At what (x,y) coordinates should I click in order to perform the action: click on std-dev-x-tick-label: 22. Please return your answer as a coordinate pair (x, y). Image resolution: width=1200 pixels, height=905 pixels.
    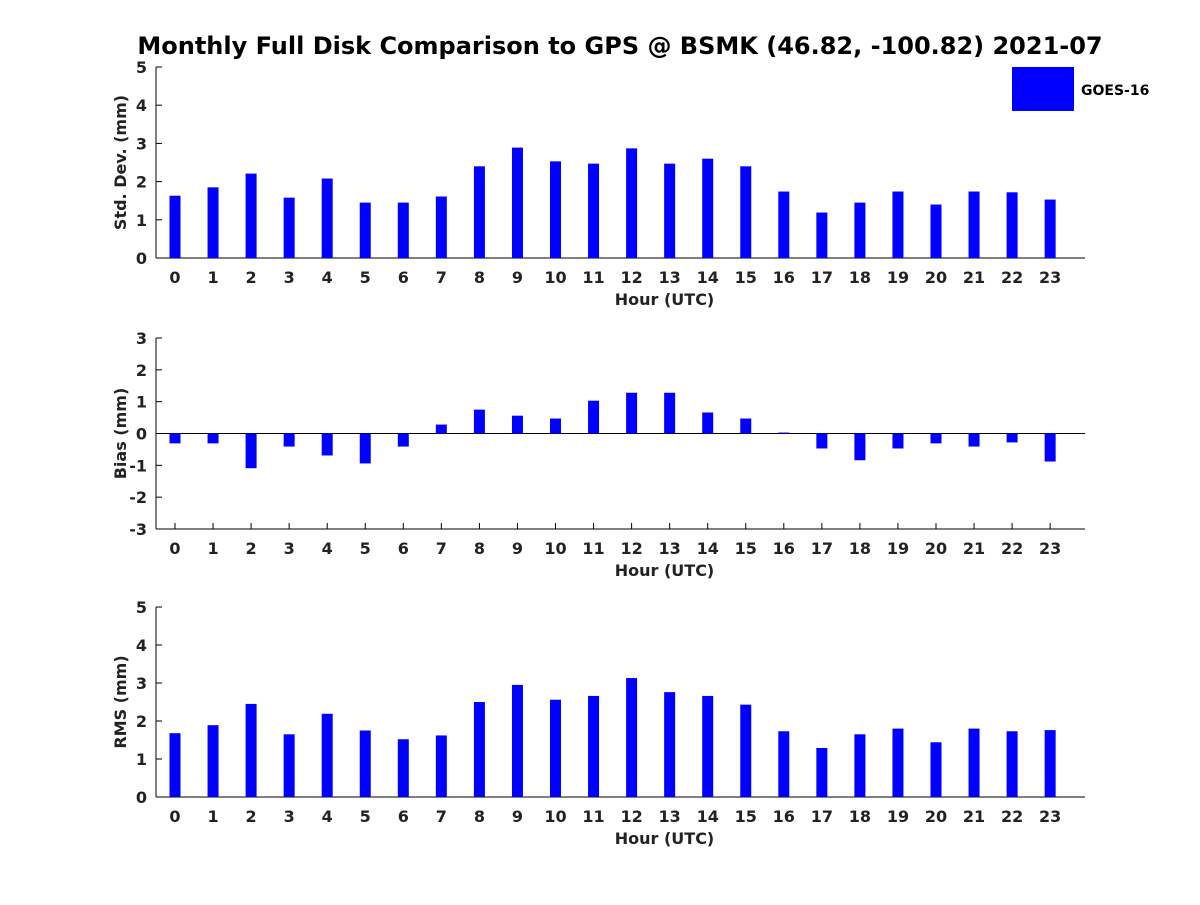
    Looking at the image, I should click on (1012, 277).